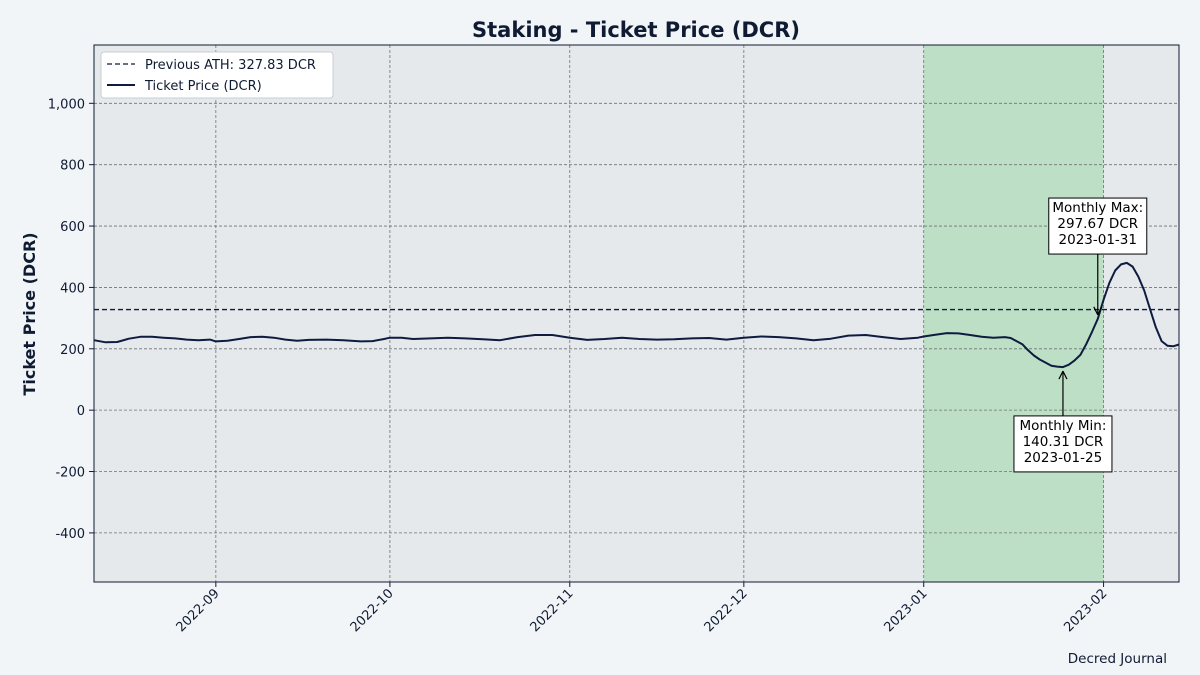 This screenshot has width=1200, height=675. What do you see at coordinates (636, 30) in the screenshot?
I see `chart-title: Staking - Ticket Price (DCR)` at bounding box center [636, 30].